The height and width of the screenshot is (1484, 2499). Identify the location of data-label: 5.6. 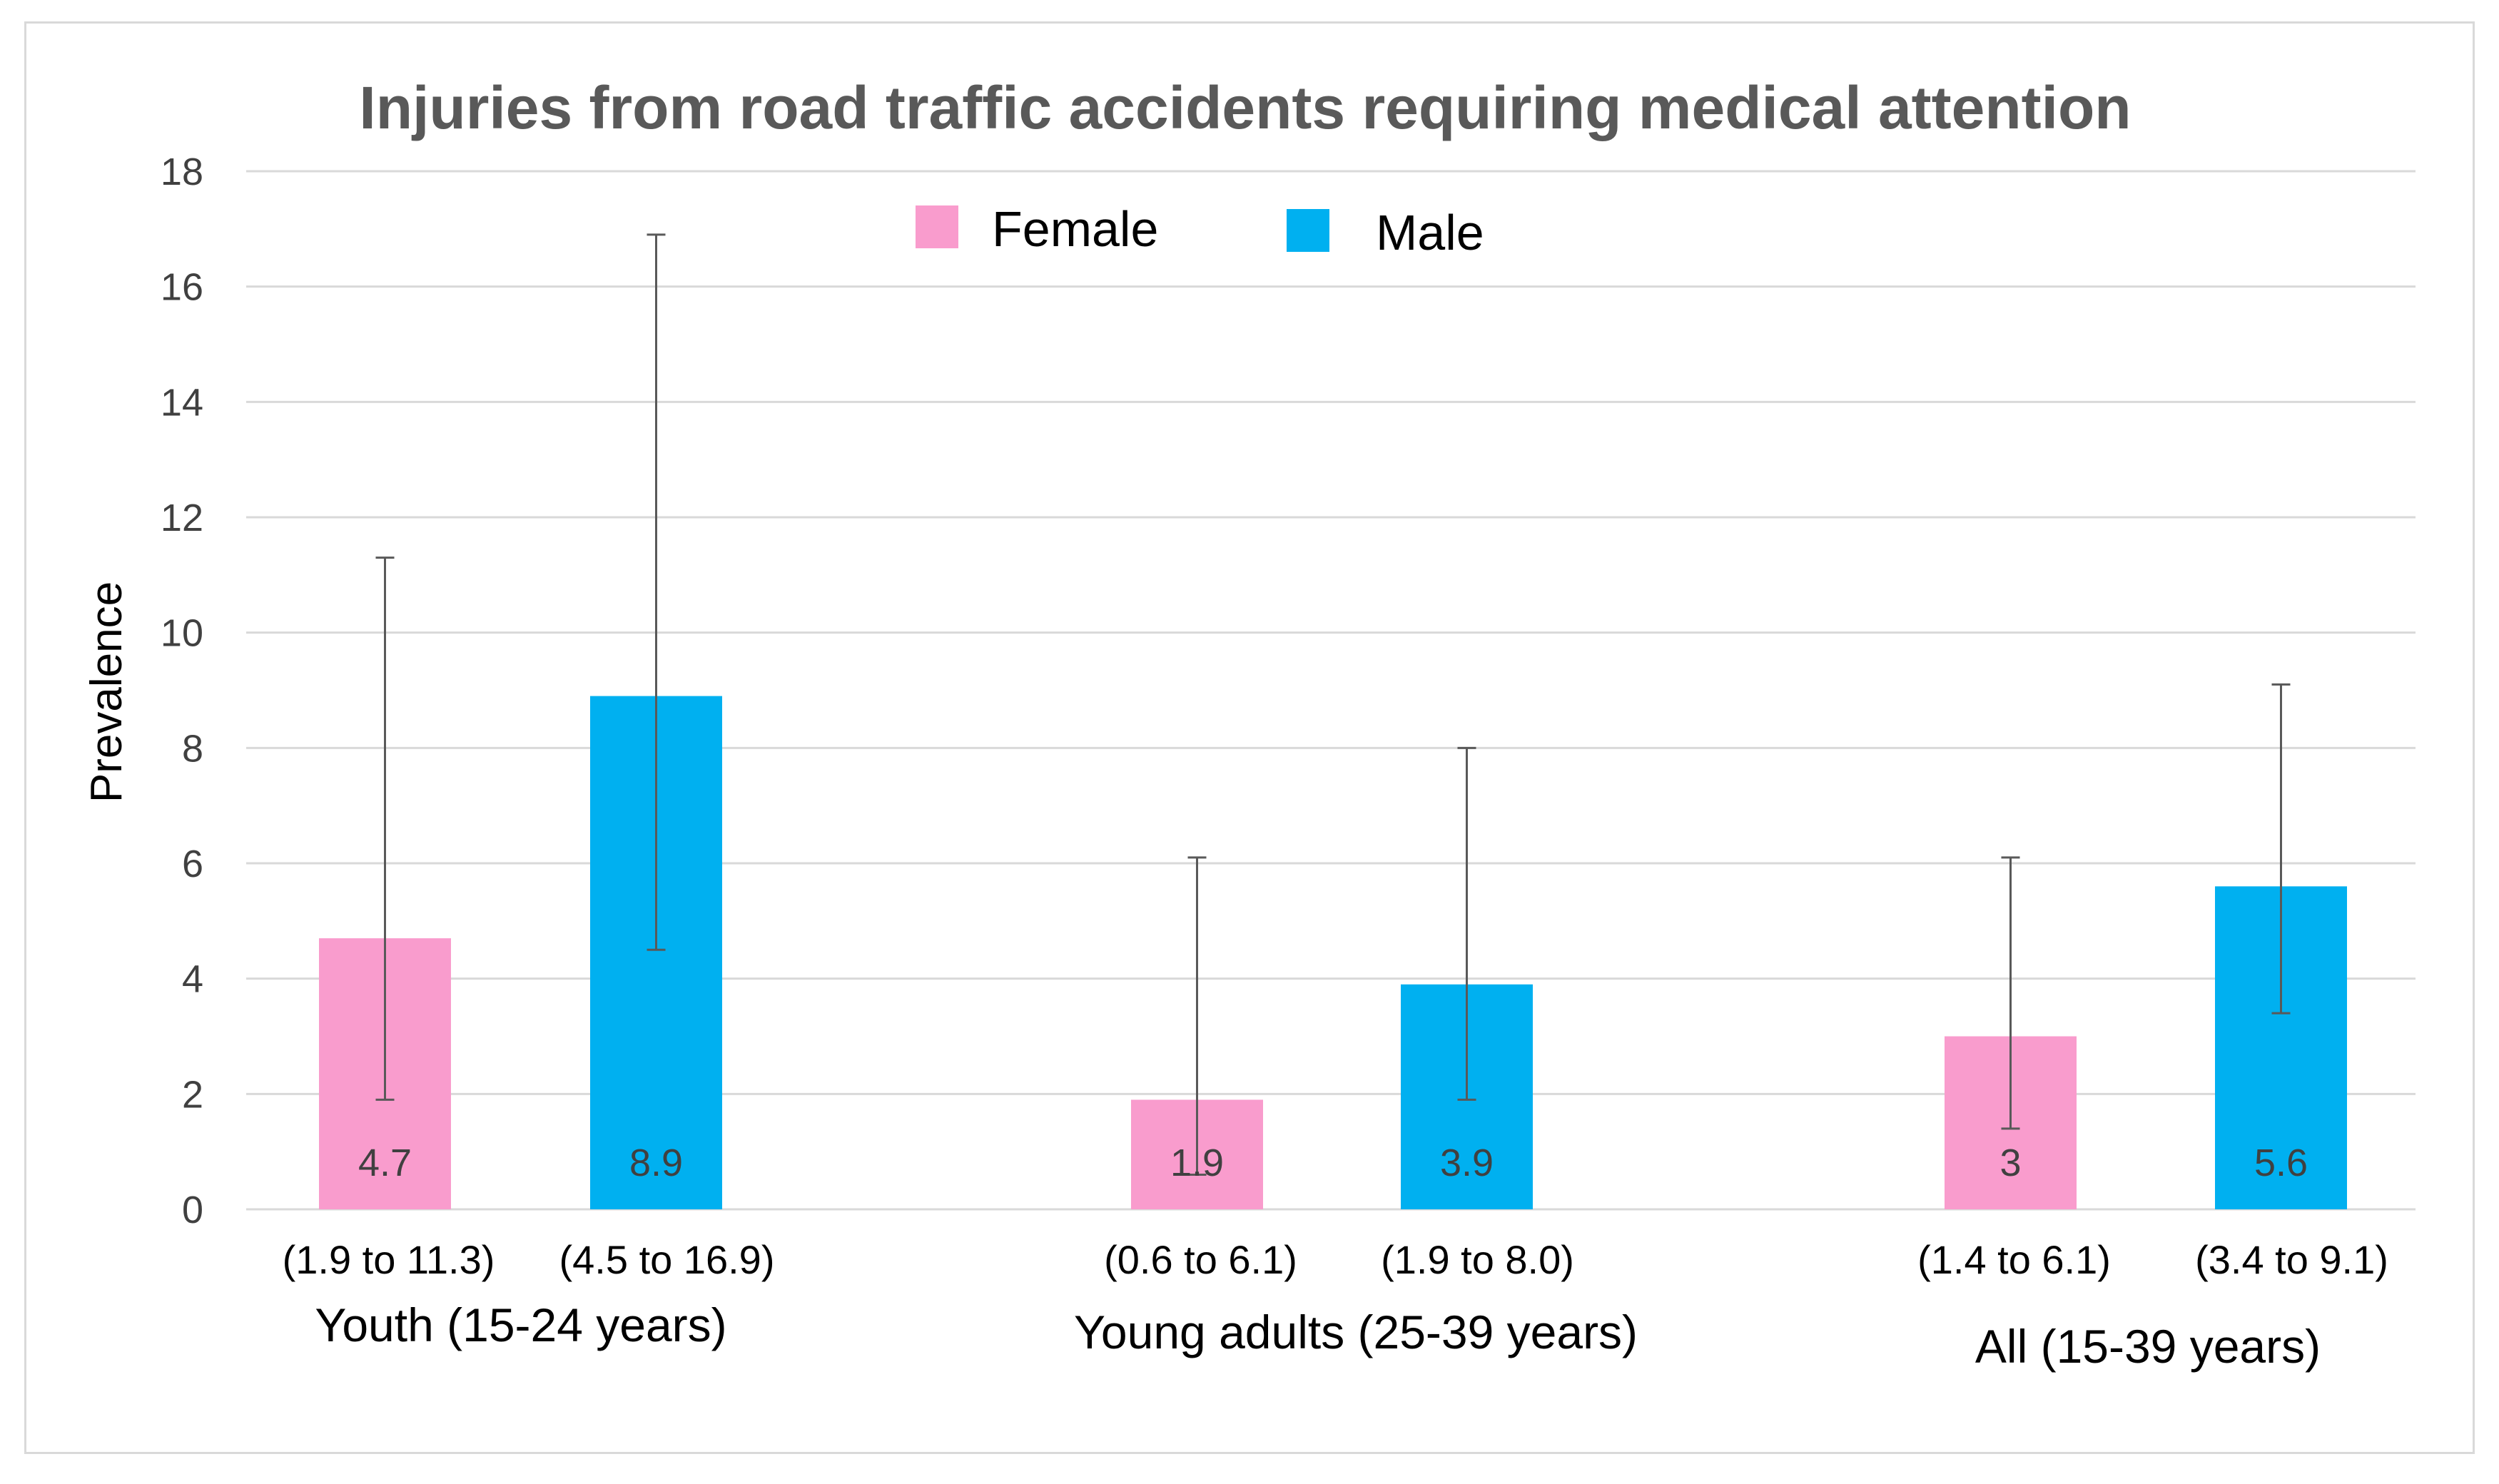
(2281, 1163).